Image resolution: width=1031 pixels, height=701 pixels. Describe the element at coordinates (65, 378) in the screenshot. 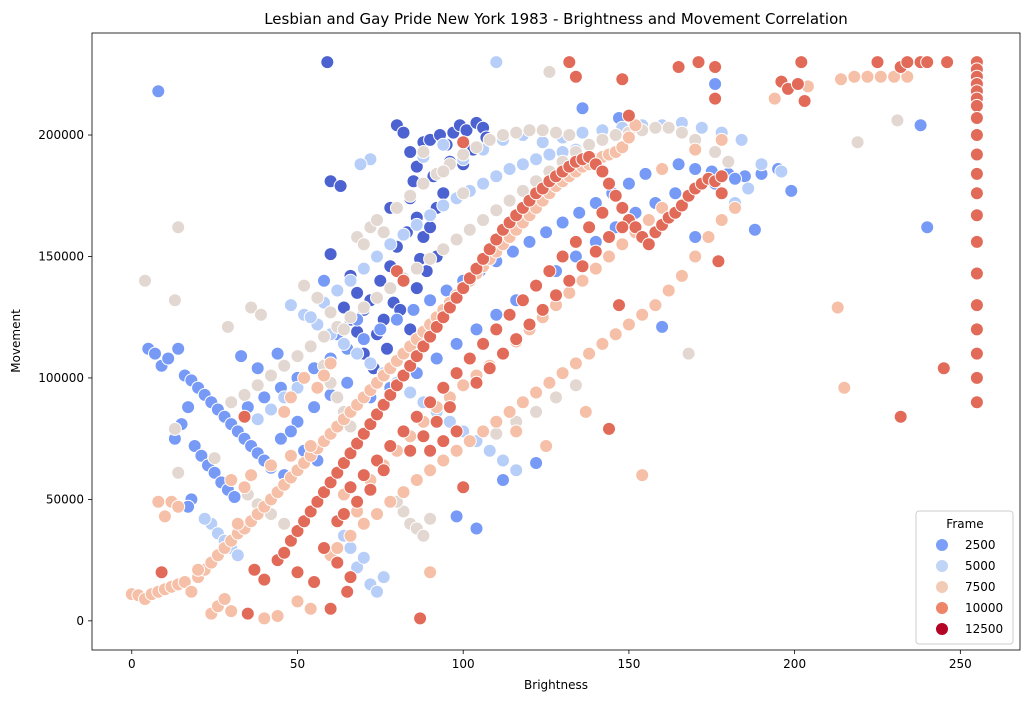

I see `y-axis-ticks: 0 50000 100000 150000 200000` at that location.